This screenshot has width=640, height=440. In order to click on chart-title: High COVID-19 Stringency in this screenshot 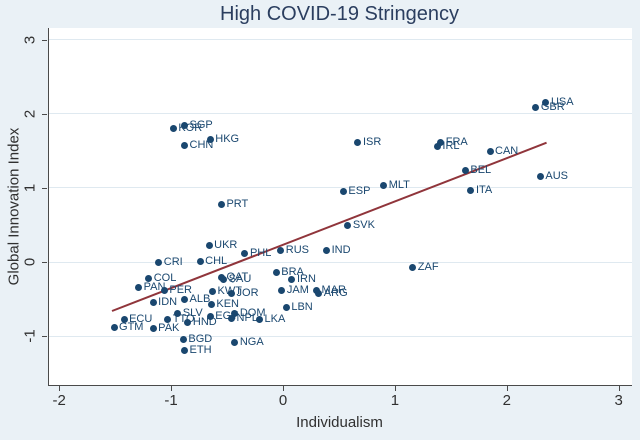, I will do `click(339, 14)`.